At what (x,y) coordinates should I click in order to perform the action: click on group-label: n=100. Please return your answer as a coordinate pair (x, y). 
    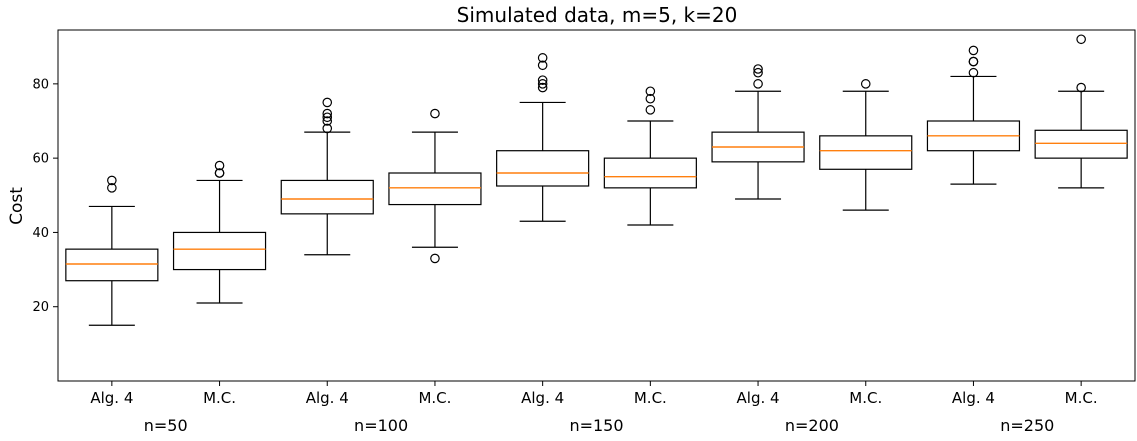
    Looking at the image, I should click on (381, 425).